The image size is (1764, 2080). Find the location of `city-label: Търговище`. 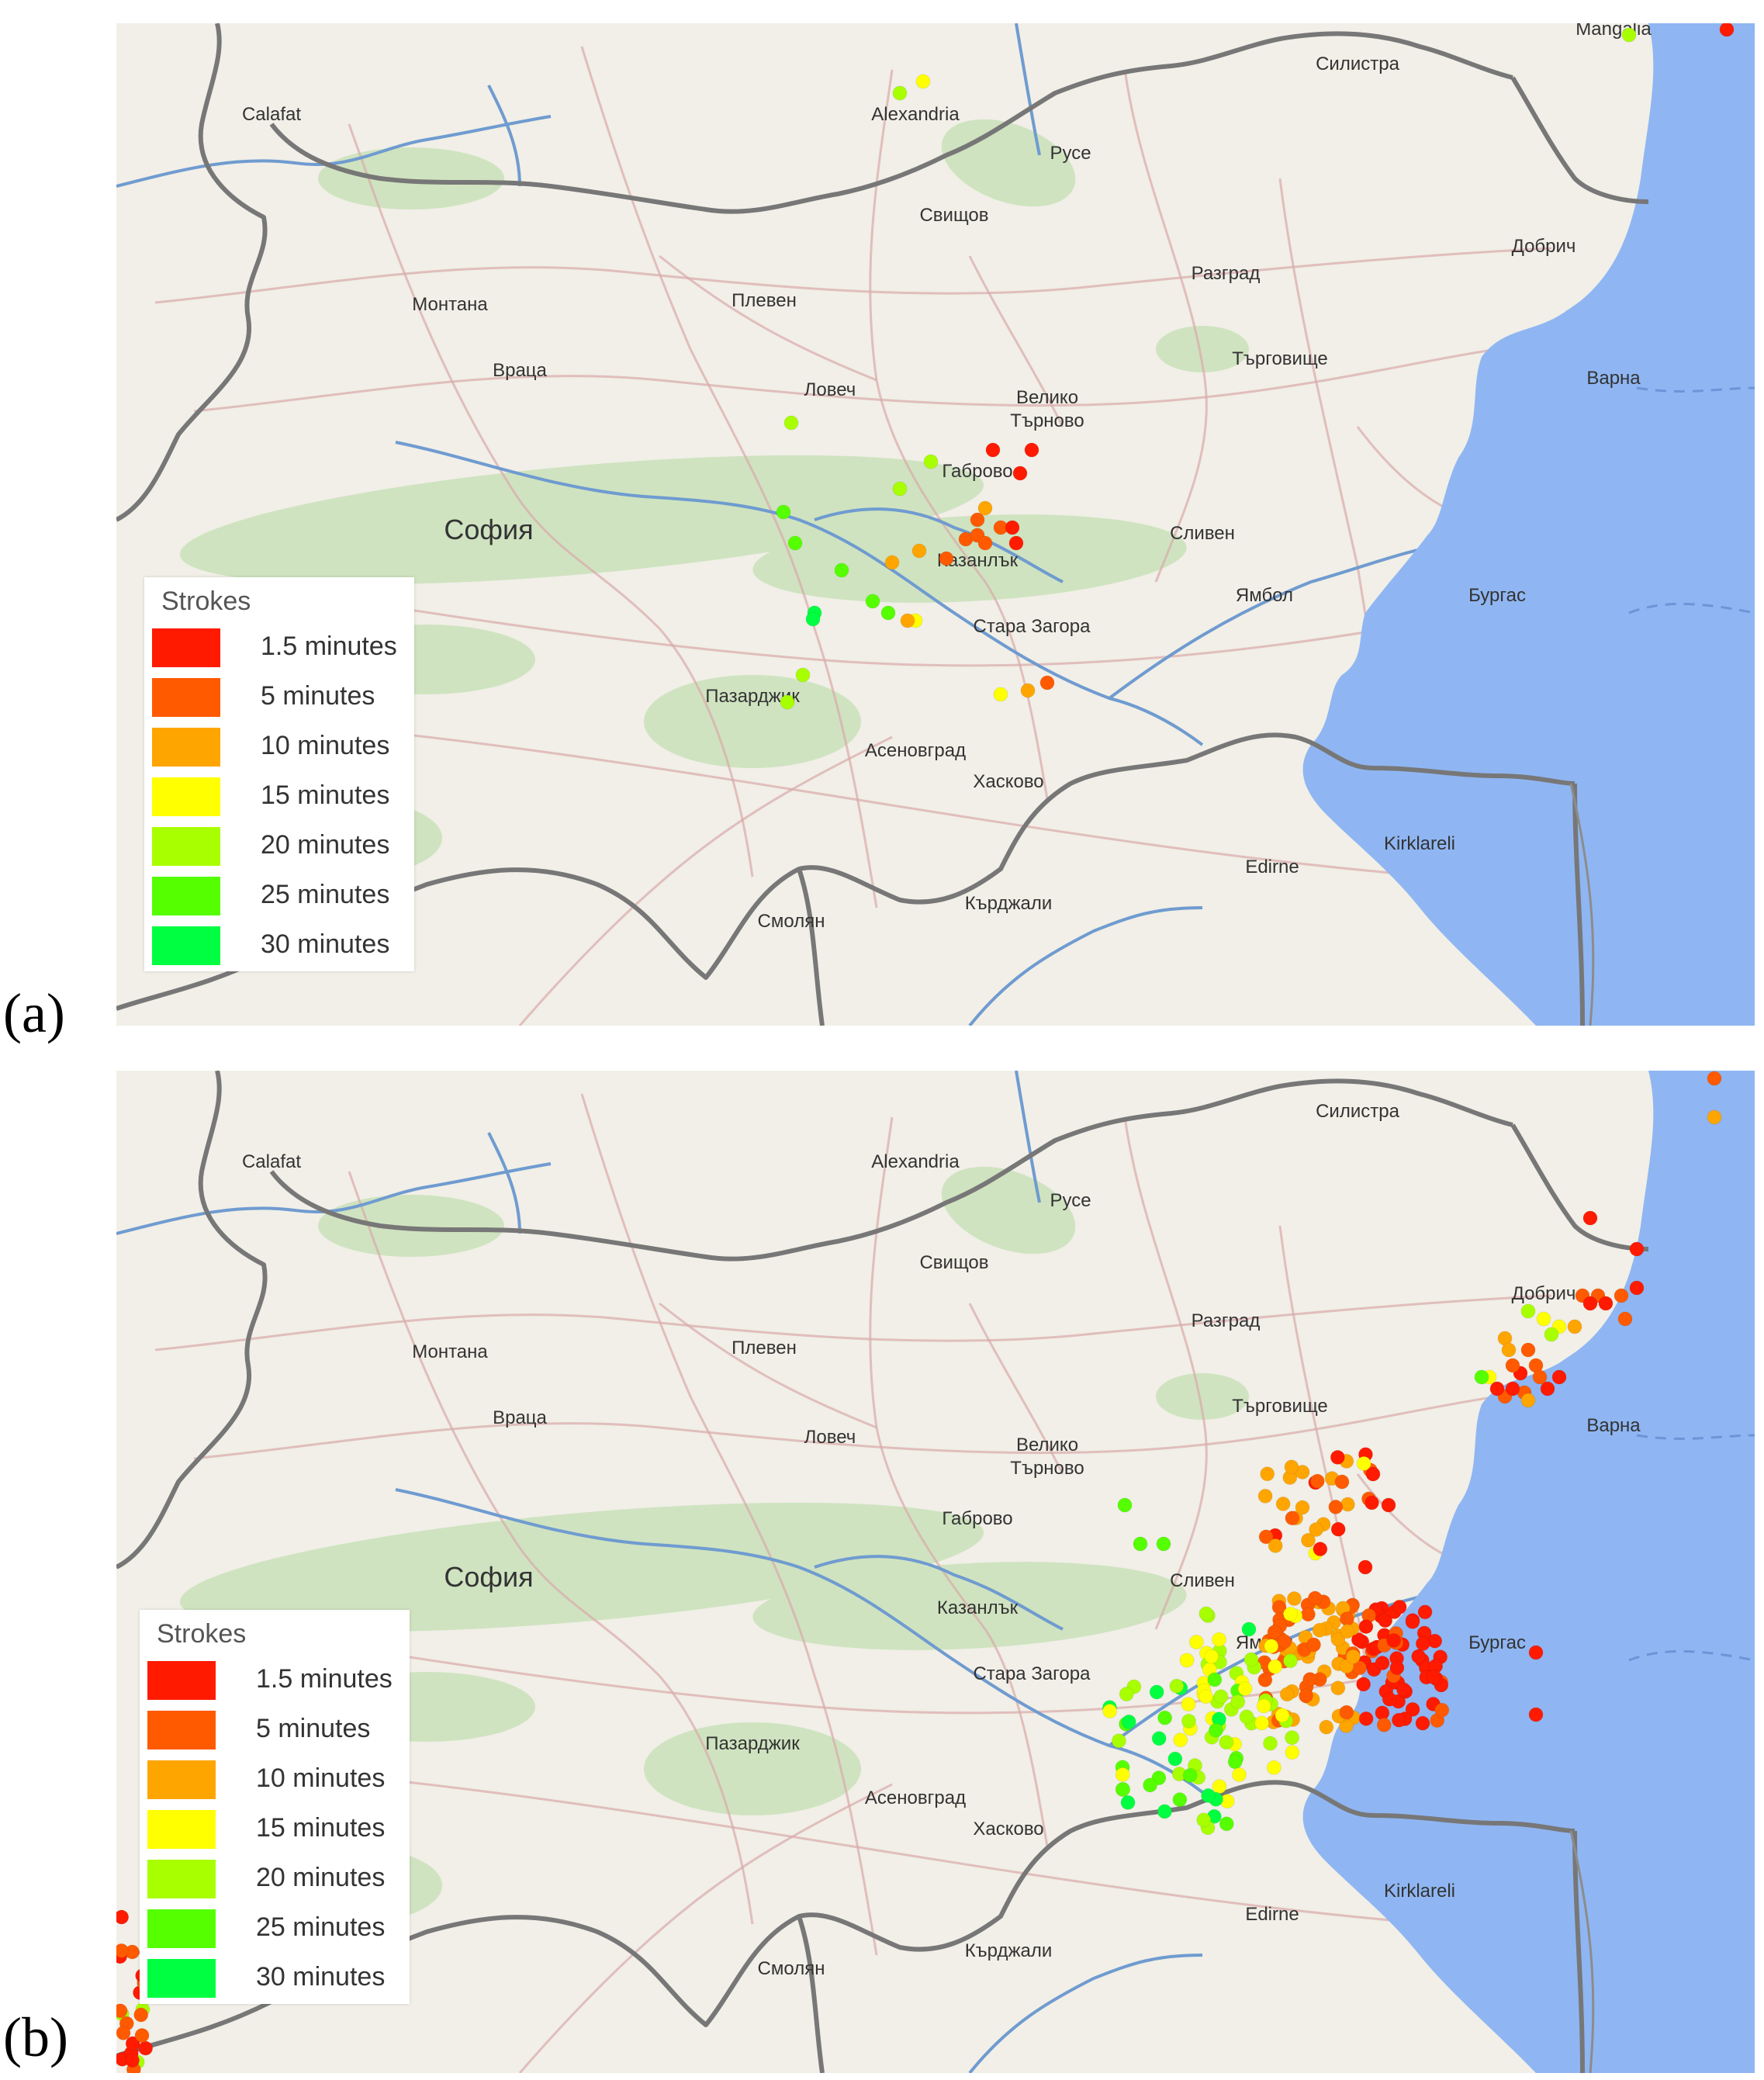

city-label: Търговище is located at coordinates (1280, 358).